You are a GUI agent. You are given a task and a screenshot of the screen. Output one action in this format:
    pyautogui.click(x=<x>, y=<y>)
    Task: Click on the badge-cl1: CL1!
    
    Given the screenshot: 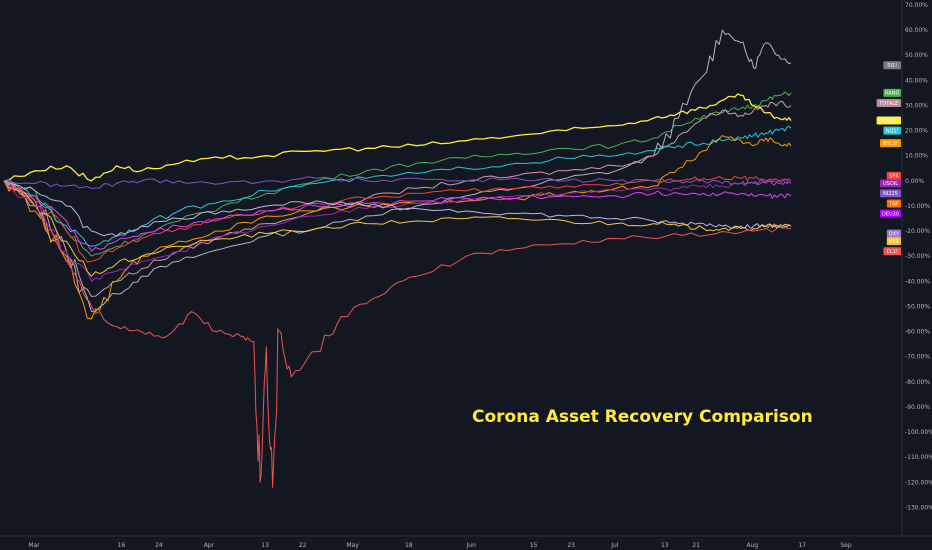 What is the action you would take?
    pyautogui.click(x=892, y=251)
    